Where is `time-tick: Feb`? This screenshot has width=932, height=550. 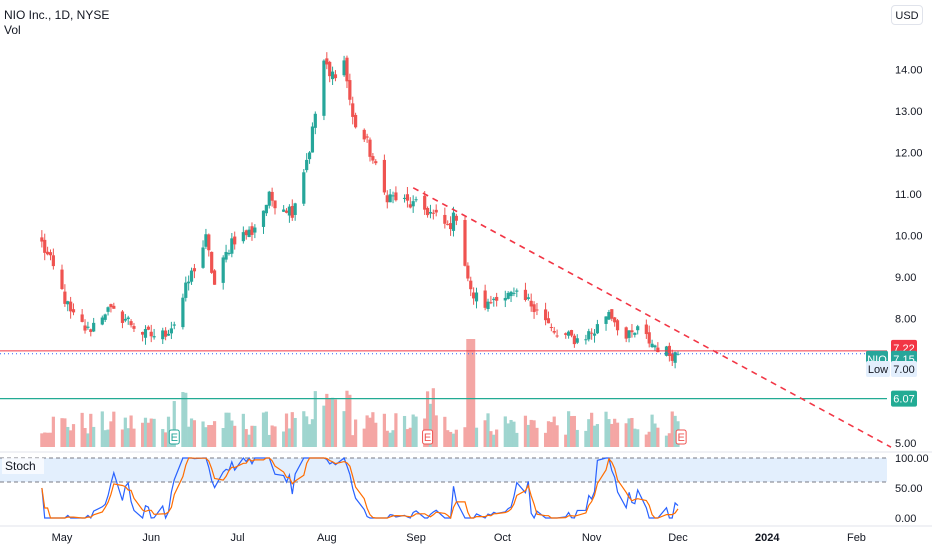 time-tick: Feb is located at coordinates (856, 538).